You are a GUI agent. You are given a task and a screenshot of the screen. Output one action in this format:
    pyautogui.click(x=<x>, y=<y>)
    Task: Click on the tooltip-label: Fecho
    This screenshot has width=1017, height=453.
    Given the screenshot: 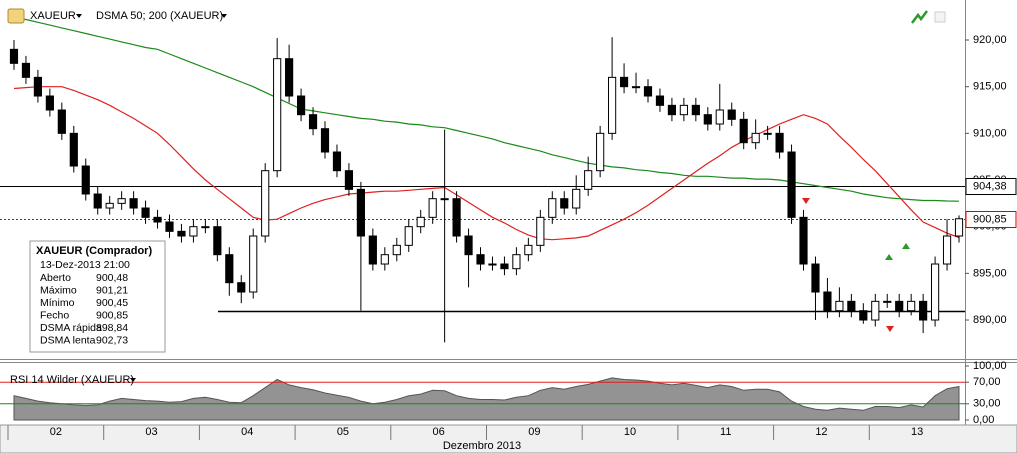 What is the action you would take?
    pyautogui.click(x=54, y=315)
    